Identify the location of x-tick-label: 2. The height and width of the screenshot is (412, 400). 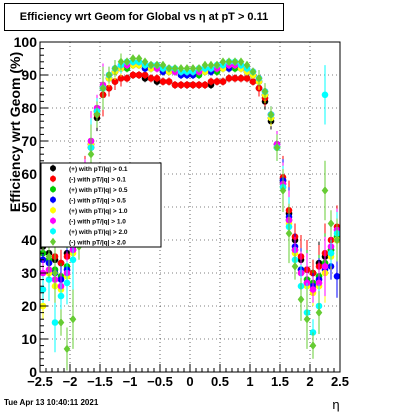
(309, 381).